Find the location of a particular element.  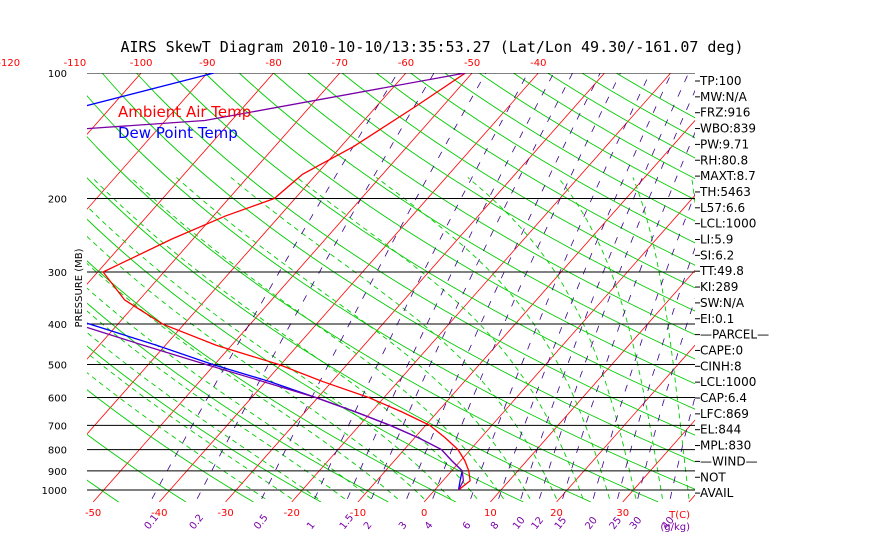

index-label: MW:N/A is located at coordinates (724, 97).